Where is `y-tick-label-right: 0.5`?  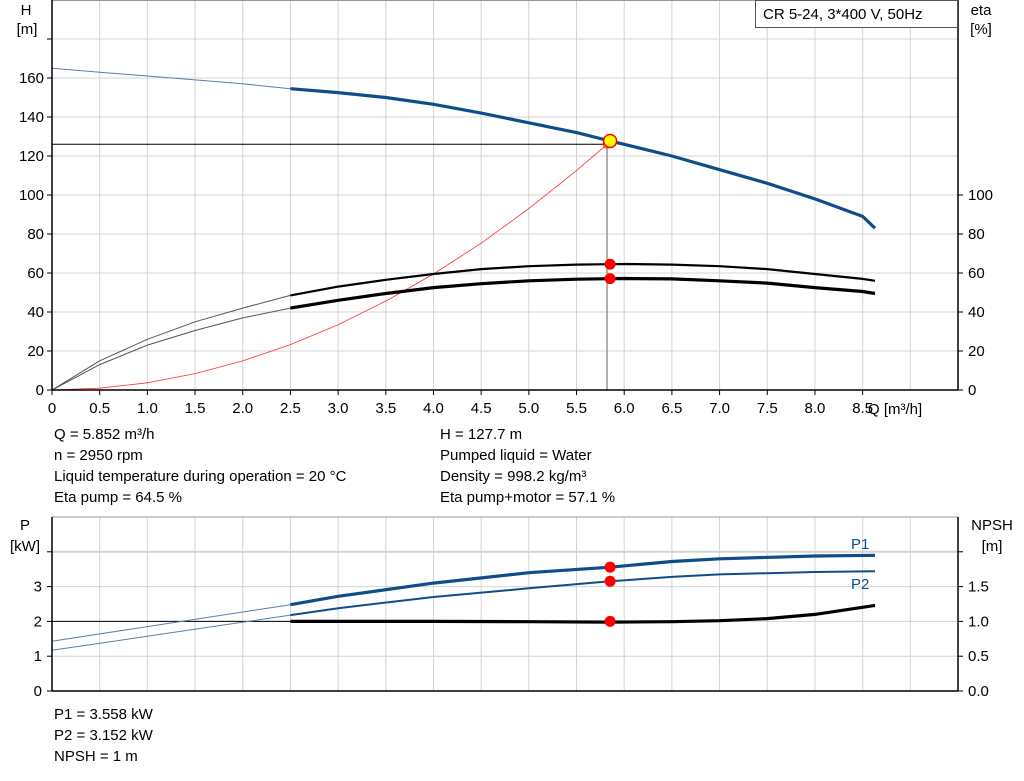 y-tick-label-right: 0.5 is located at coordinates (978, 656).